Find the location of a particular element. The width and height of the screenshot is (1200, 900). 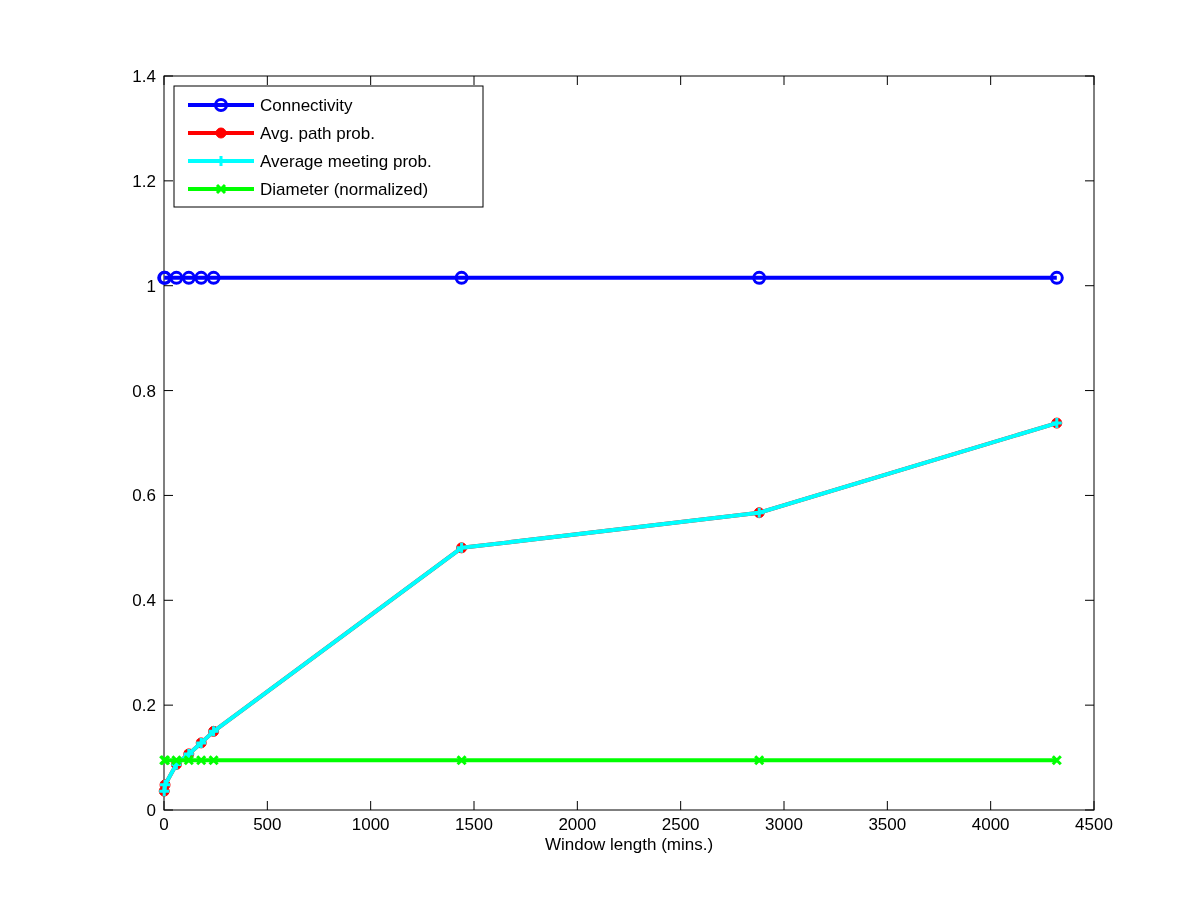

x-tick-label: 500 is located at coordinates (267, 824).